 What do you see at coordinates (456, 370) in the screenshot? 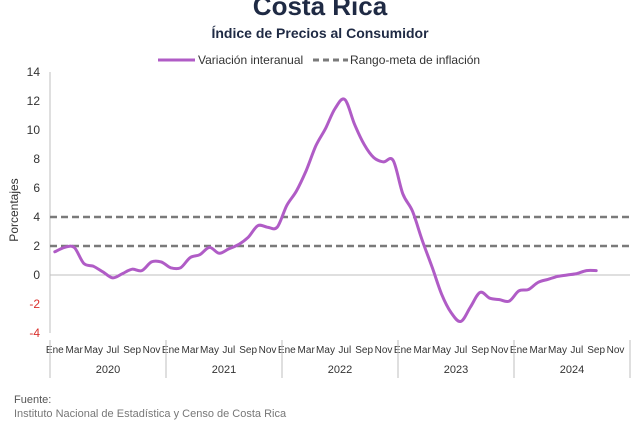
I see `x-year-label: 2023` at bounding box center [456, 370].